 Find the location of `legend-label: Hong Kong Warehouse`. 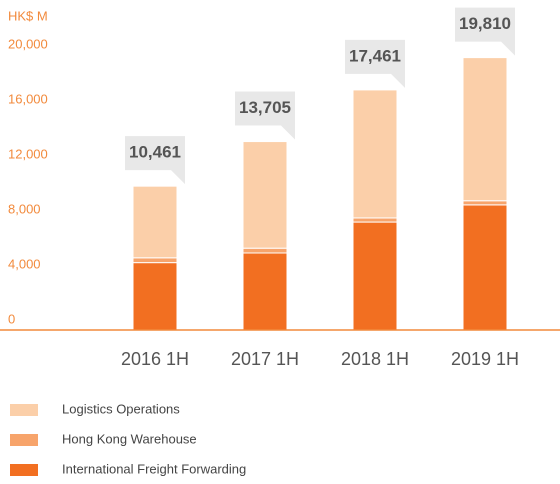

legend-label: Hong Kong Warehouse is located at coordinates (129, 438).